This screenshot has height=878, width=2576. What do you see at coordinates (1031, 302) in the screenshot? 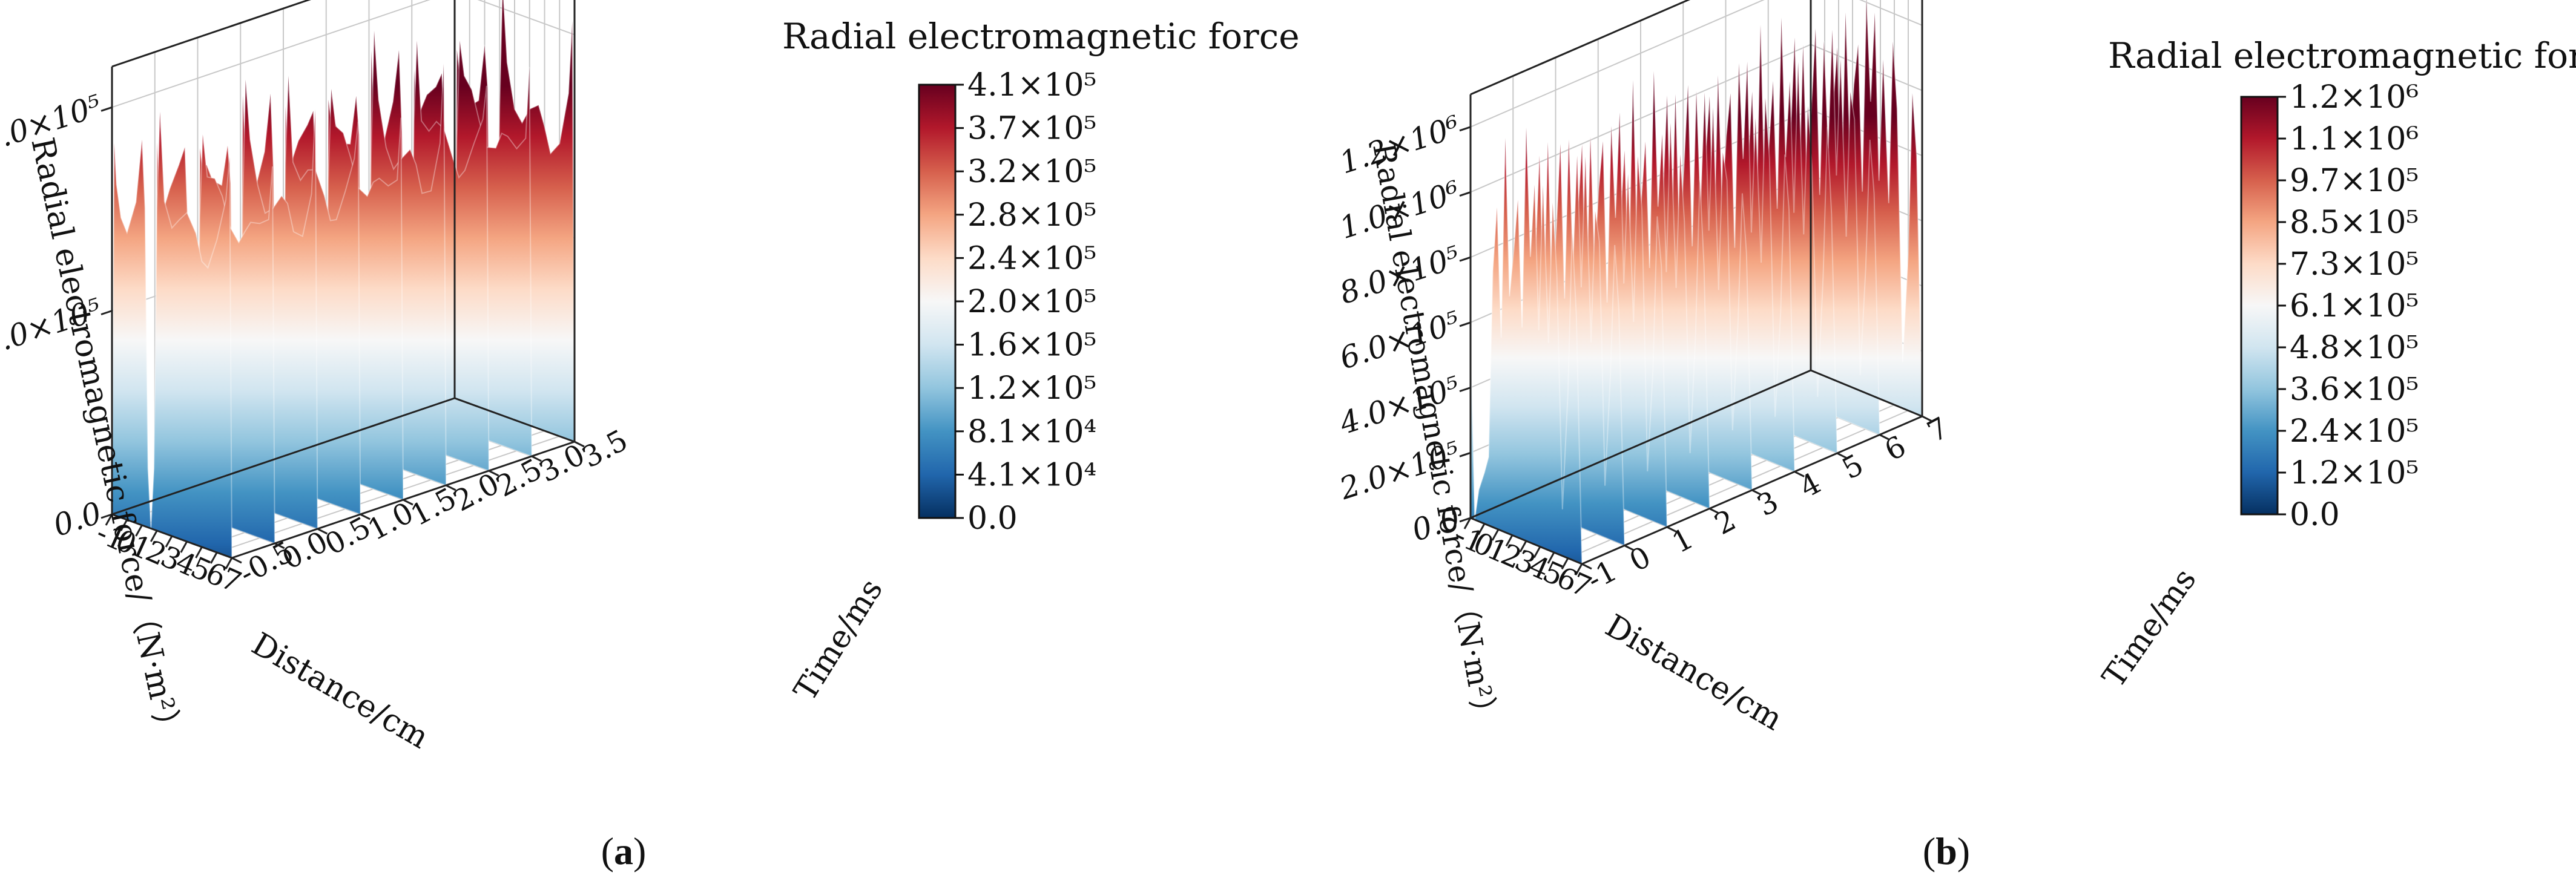
I see `colorbar-tick-label: 2.0×10⁵` at bounding box center [1031, 302].